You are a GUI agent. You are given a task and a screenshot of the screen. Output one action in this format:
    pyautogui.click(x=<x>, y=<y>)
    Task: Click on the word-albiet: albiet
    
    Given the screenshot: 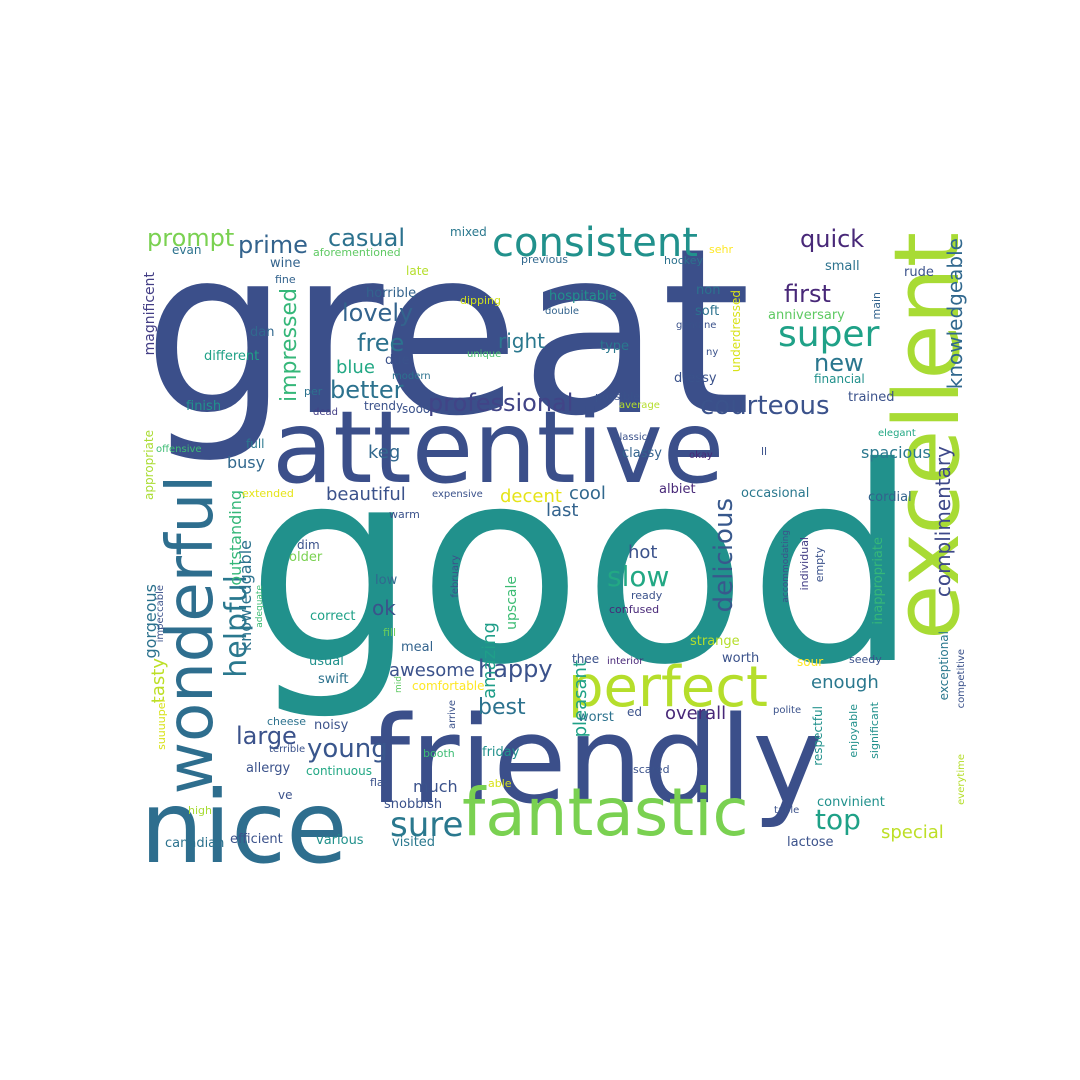 What is the action you would take?
    pyautogui.click(x=677, y=489)
    